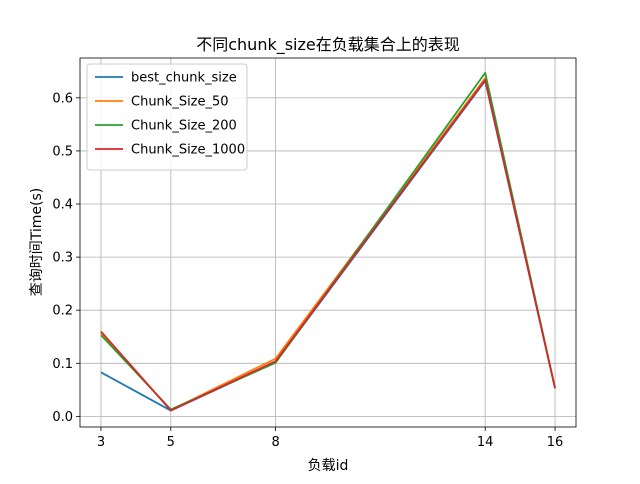  Describe the element at coordinates (62, 417) in the screenshot. I see `y-tick-label: 0.0` at that location.